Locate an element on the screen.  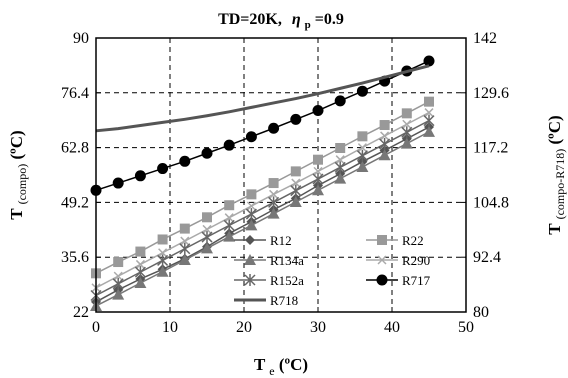
x-tick-label: 10 is located at coordinates (170, 327).